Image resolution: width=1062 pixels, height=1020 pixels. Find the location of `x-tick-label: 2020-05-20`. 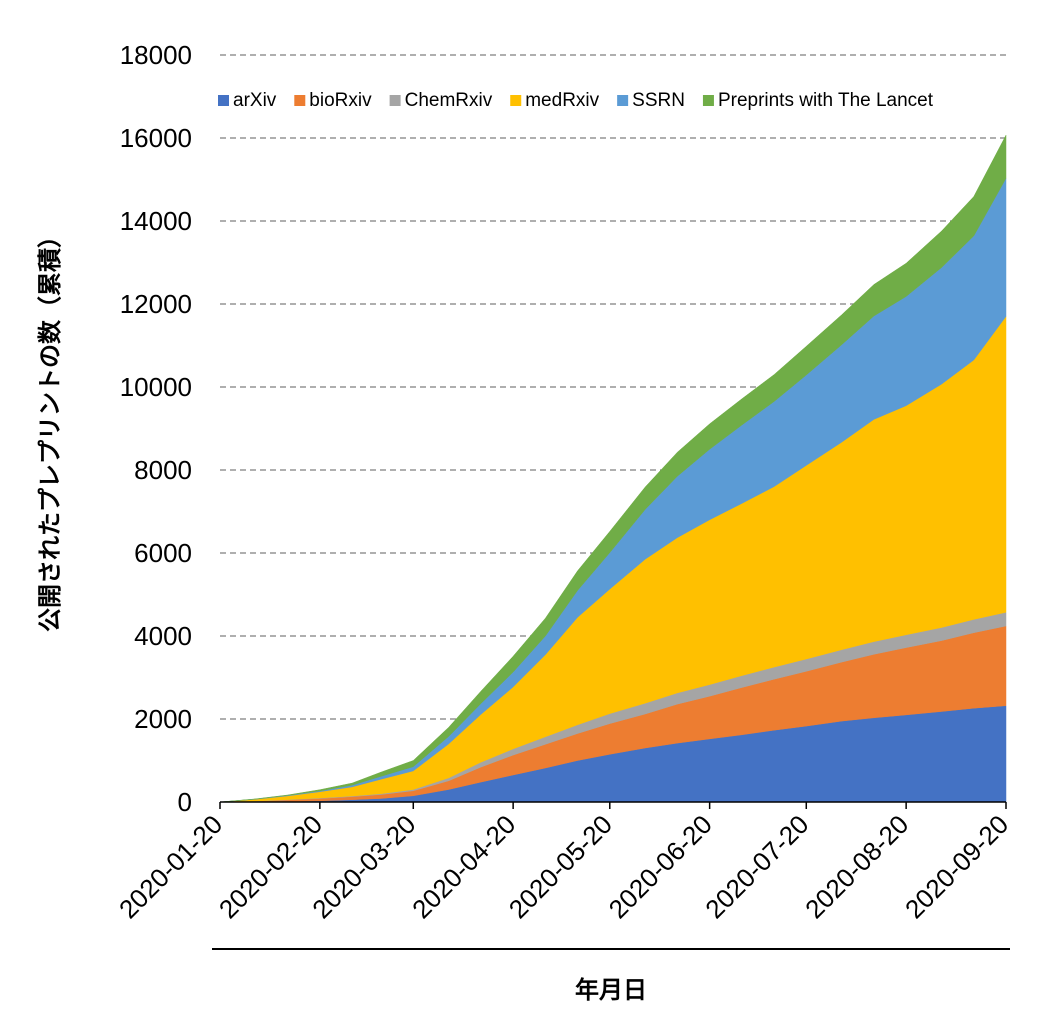

x-tick-label: 2020-05-20 is located at coordinates (560, 866).